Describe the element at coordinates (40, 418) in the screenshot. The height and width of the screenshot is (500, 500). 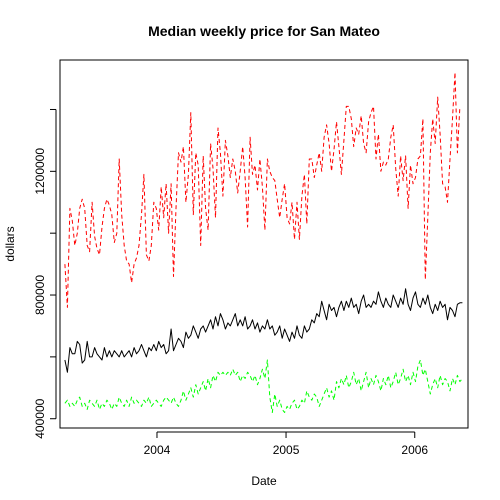
I see `y-tick-label: 400000` at that location.